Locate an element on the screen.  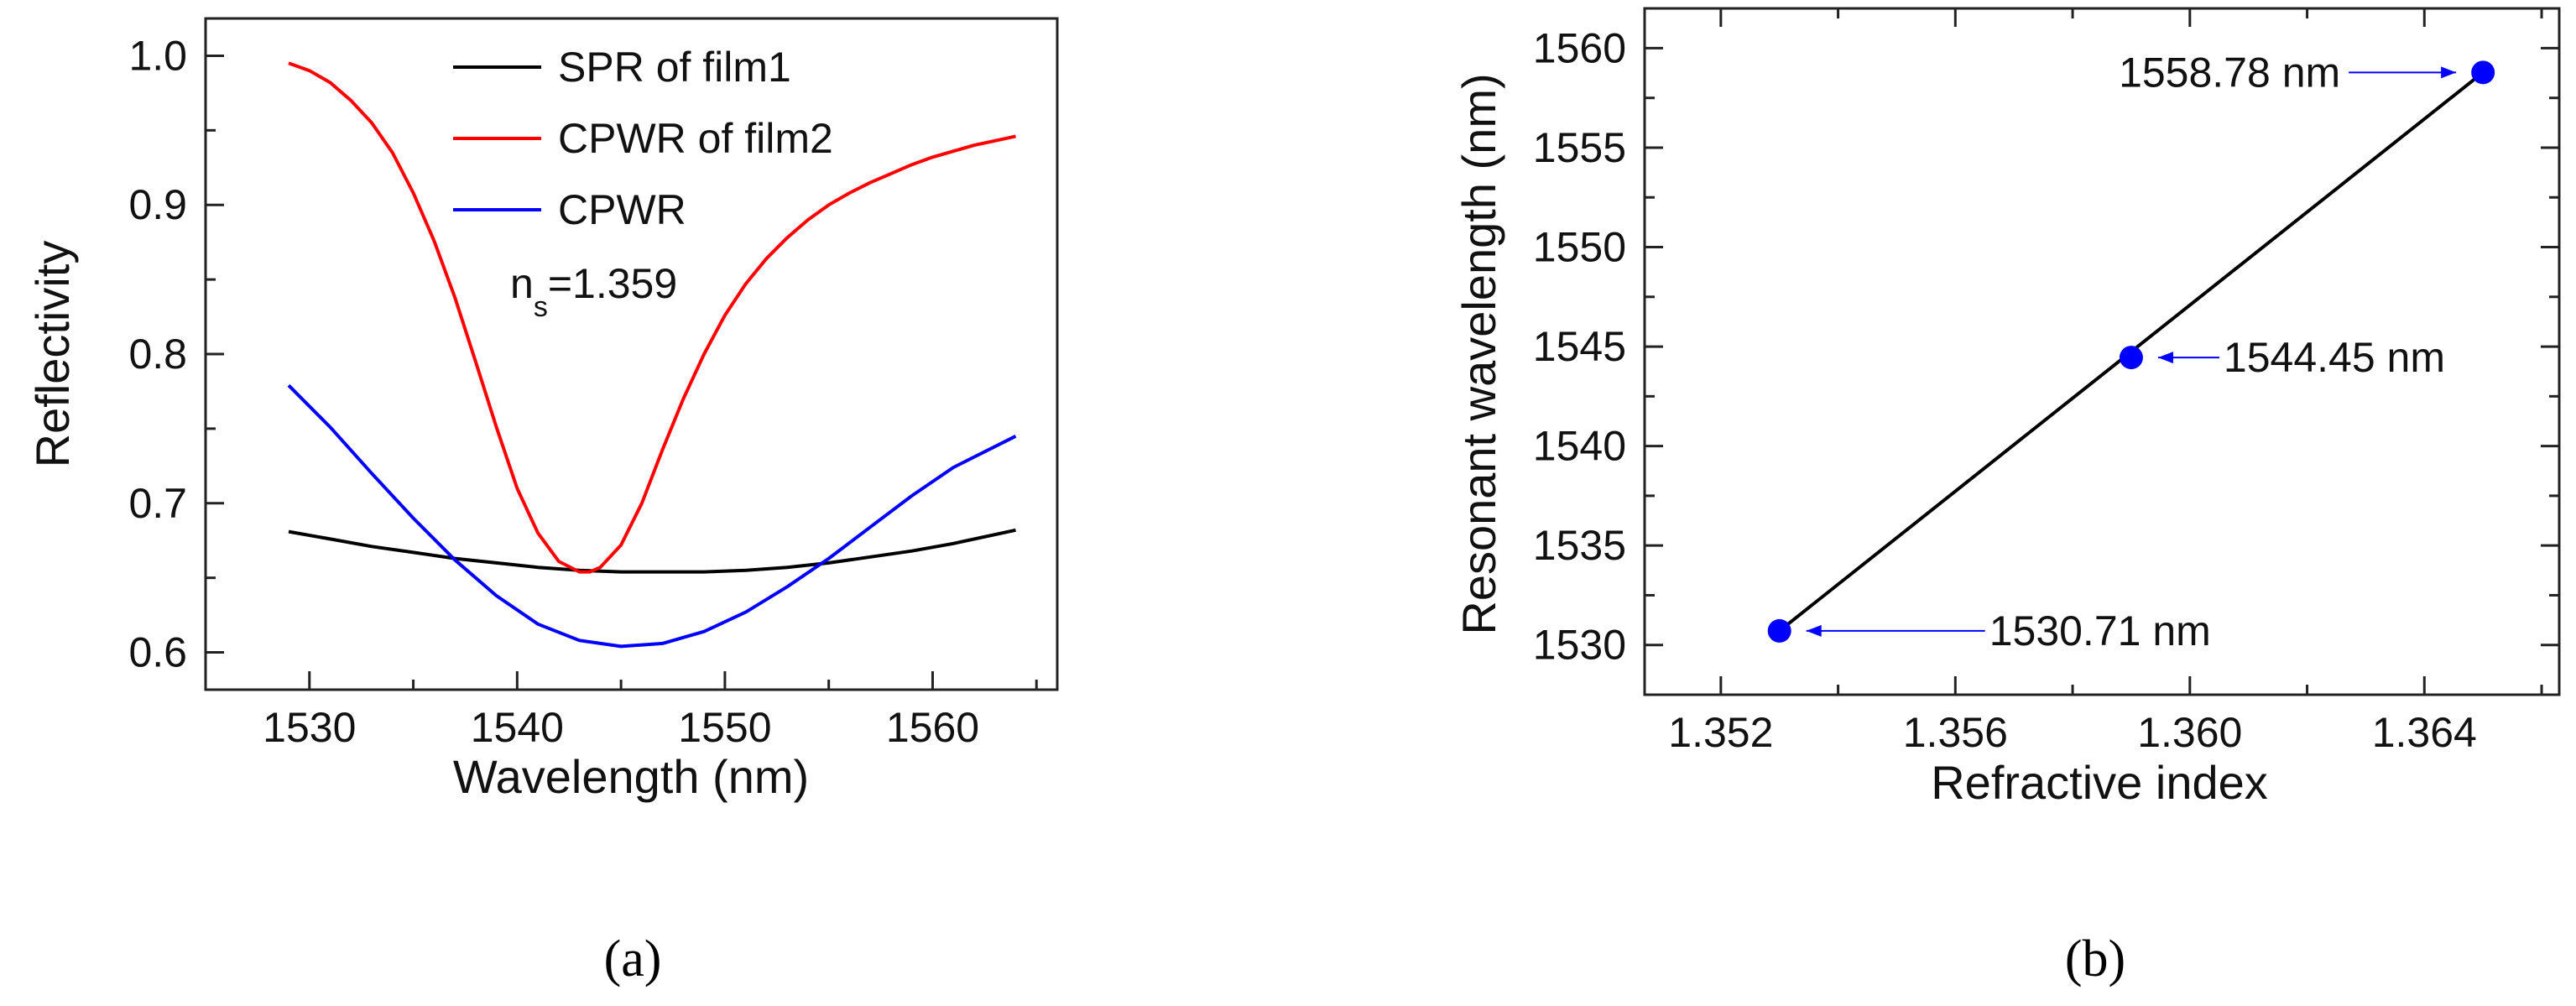
caption-b: (b) is located at coordinates (2095, 959).